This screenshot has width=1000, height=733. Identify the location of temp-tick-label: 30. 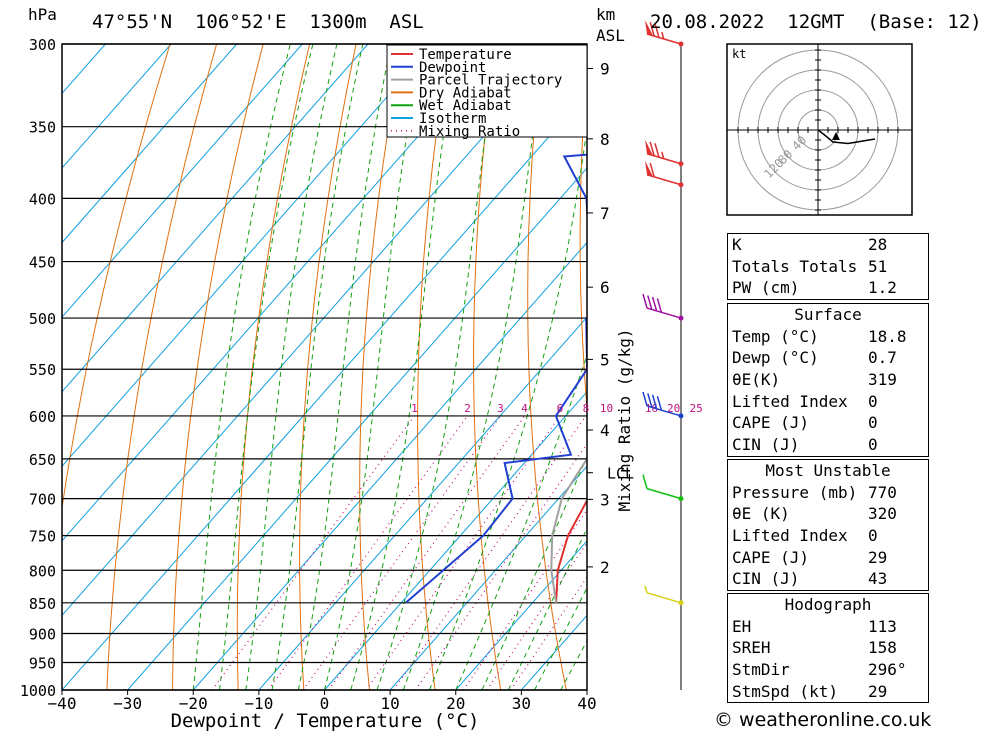
(521, 703).